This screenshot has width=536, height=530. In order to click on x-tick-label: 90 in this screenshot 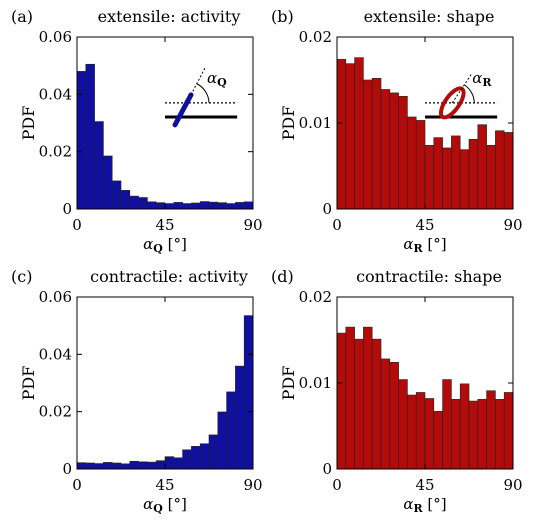, I will do `click(252, 485)`.